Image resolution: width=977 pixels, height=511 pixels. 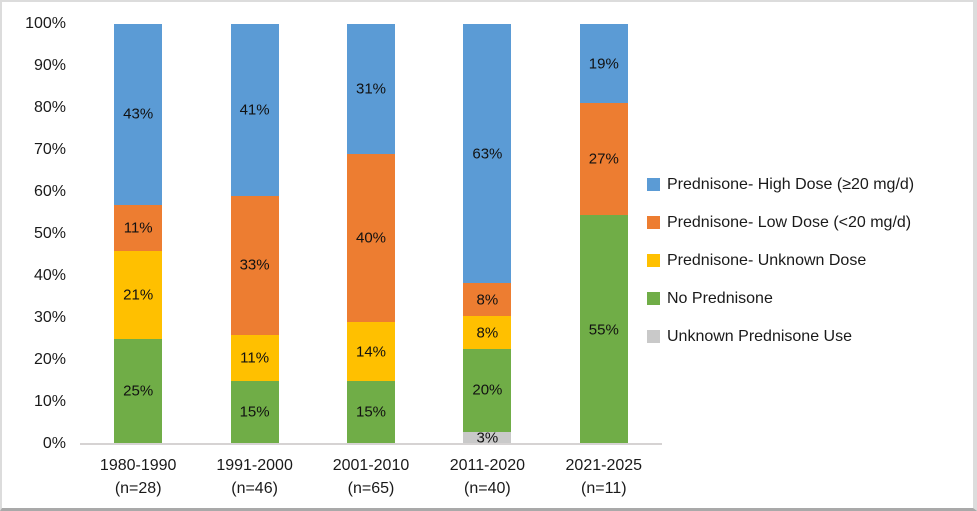 I want to click on bar-1980-1990: 43% 11% 21% 25%, so click(x=138, y=234).